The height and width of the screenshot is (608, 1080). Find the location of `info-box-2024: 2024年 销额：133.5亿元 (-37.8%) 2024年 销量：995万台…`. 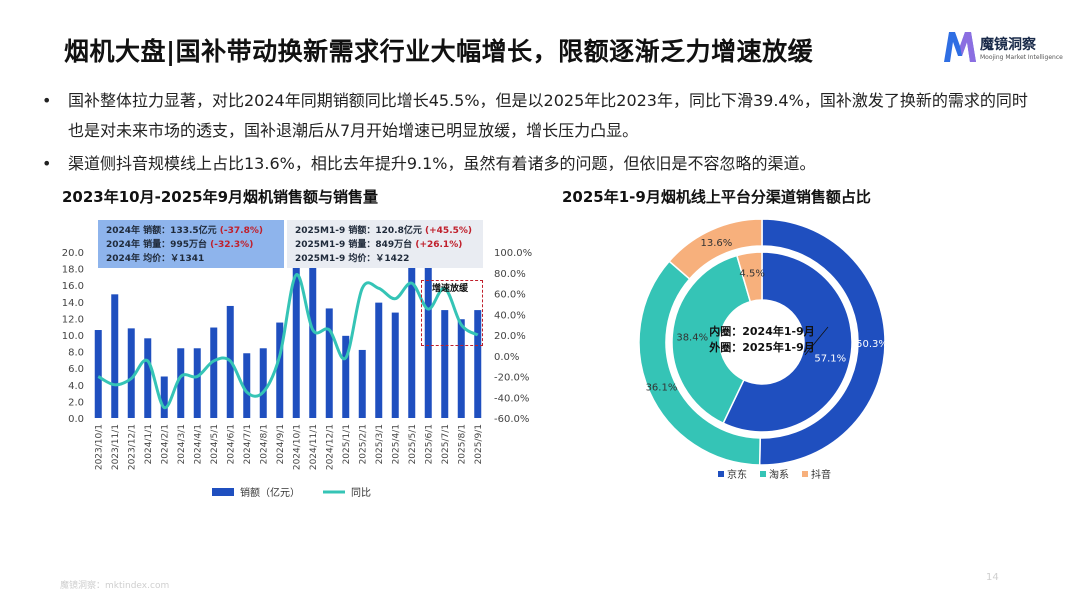

info-box-2024: 2024年 销额：133.5亿元 (-37.8%) 2024年 销量：995万台… is located at coordinates (191, 244).